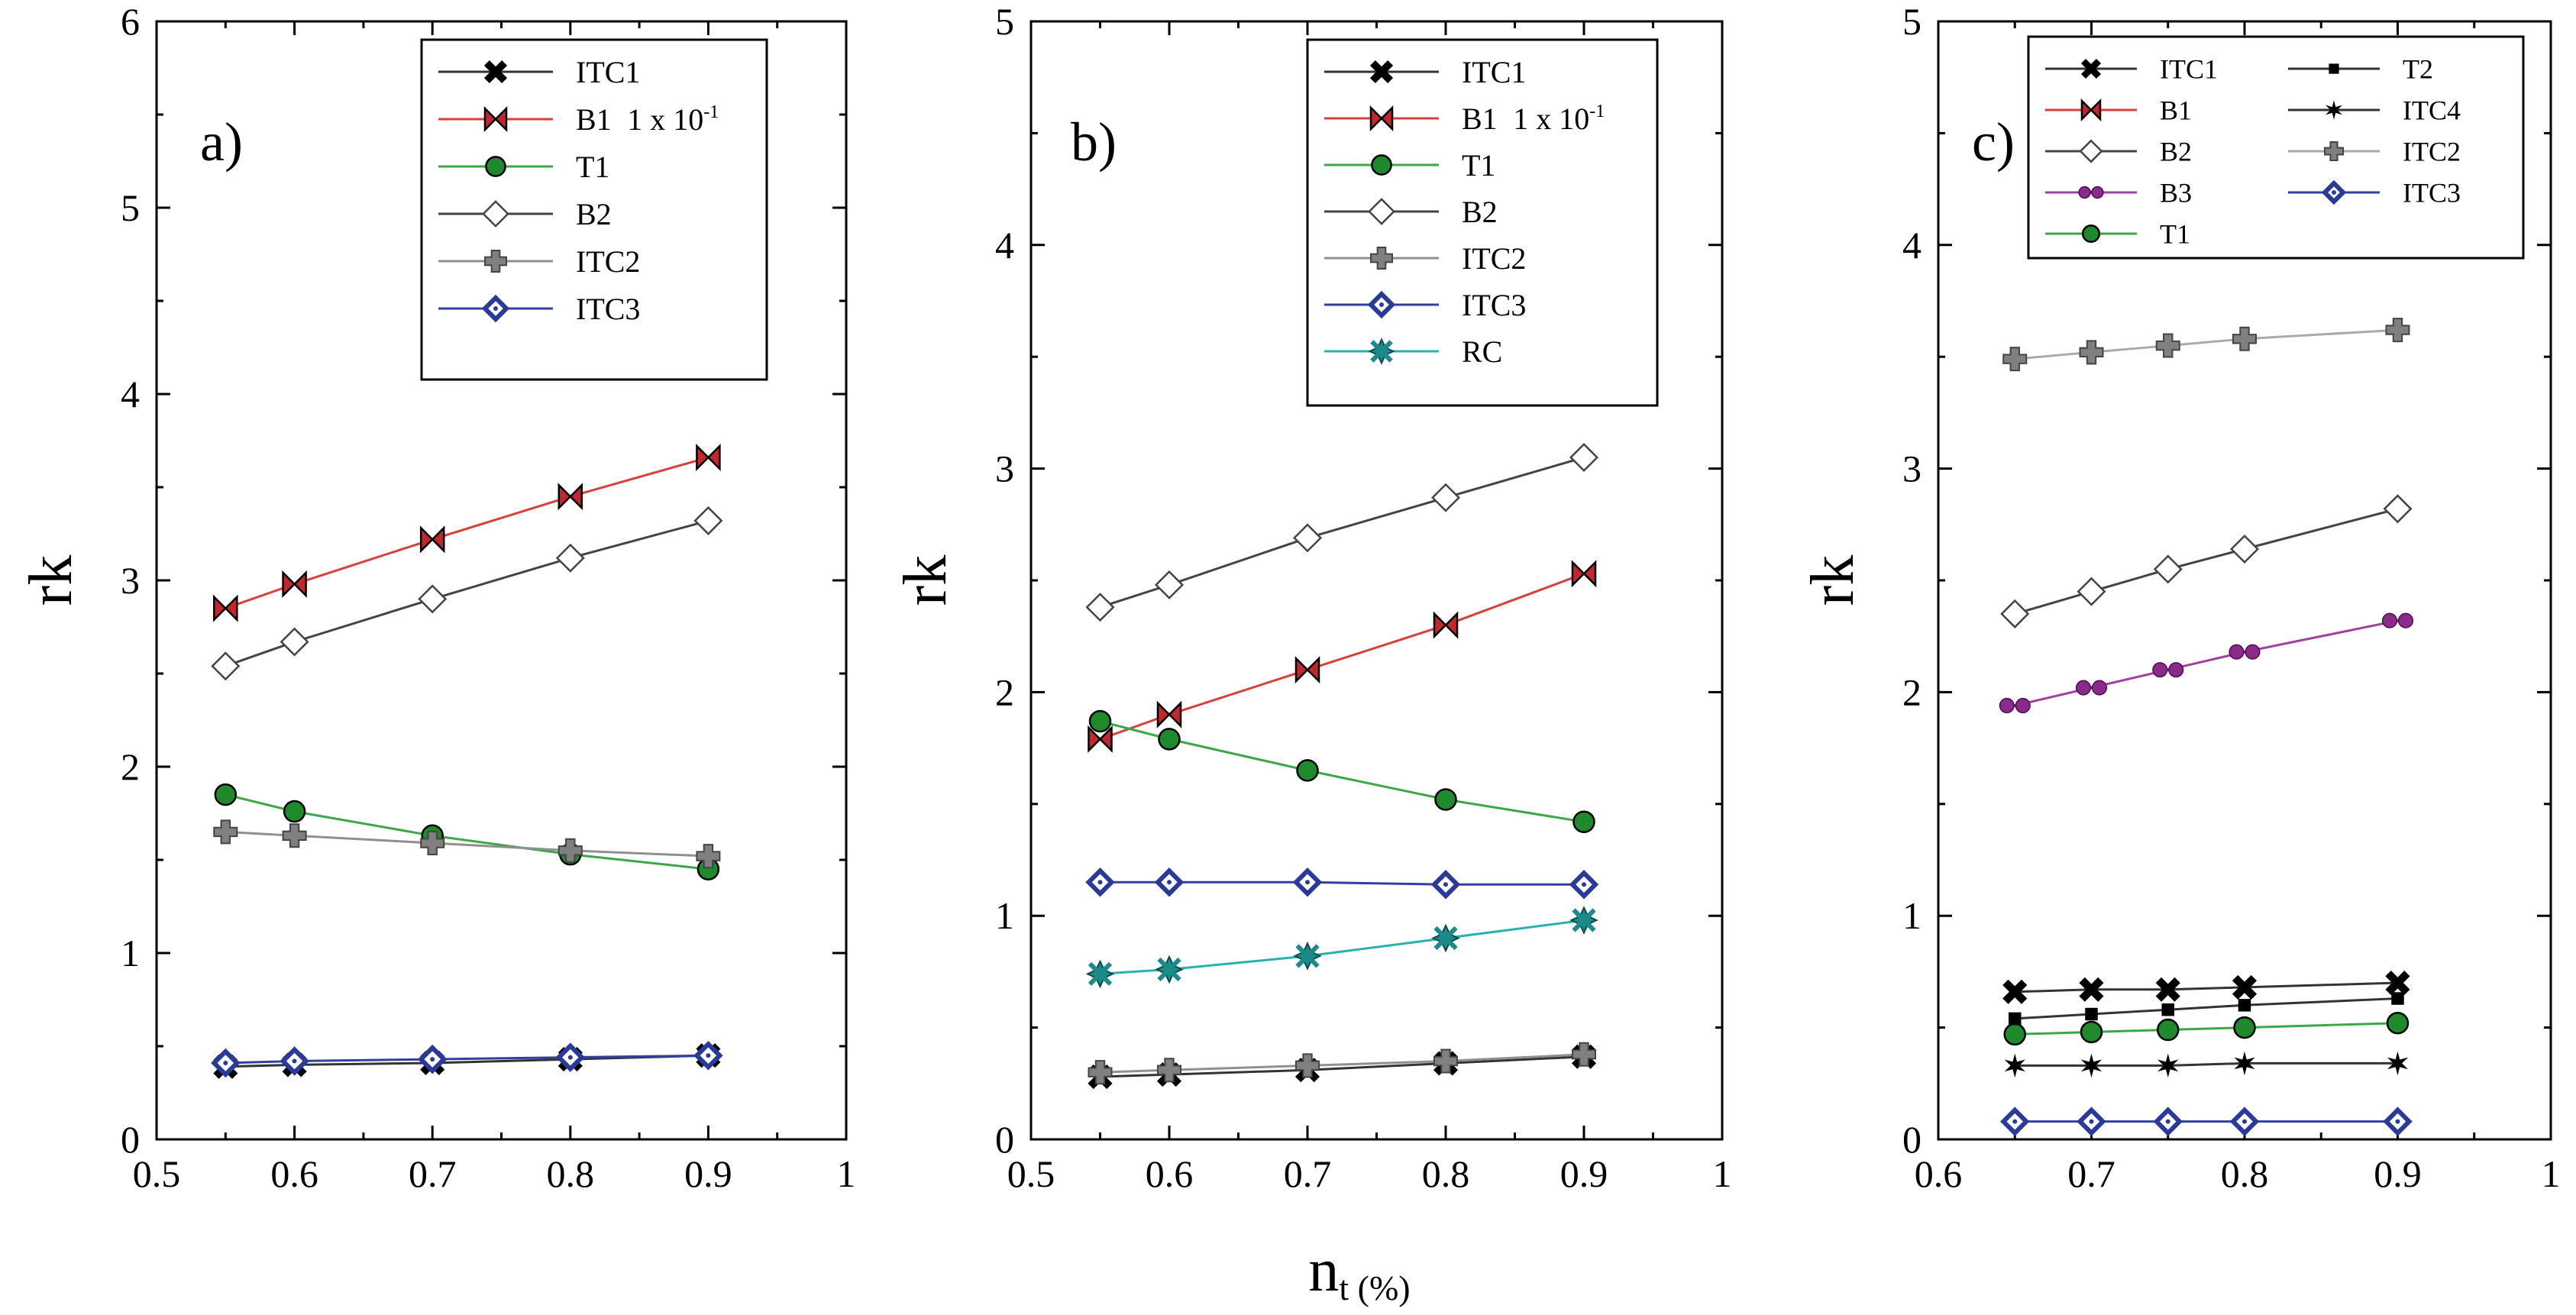 The width and height of the screenshot is (2576, 1315). What do you see at coordinates (2176, 110) in the screenshot?
I see `legend-label: B1` at bounding box center [2176, 110].